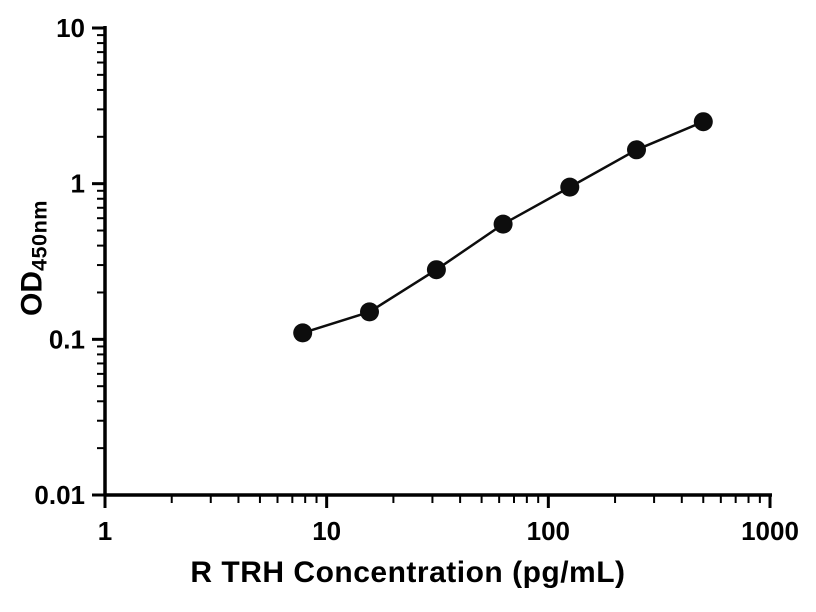 The height and width of the screenshot is (612, 816). Describe the element at coordinates (67, 339) in the screenshot. I see `y-tick-label: 0.1` at that location.